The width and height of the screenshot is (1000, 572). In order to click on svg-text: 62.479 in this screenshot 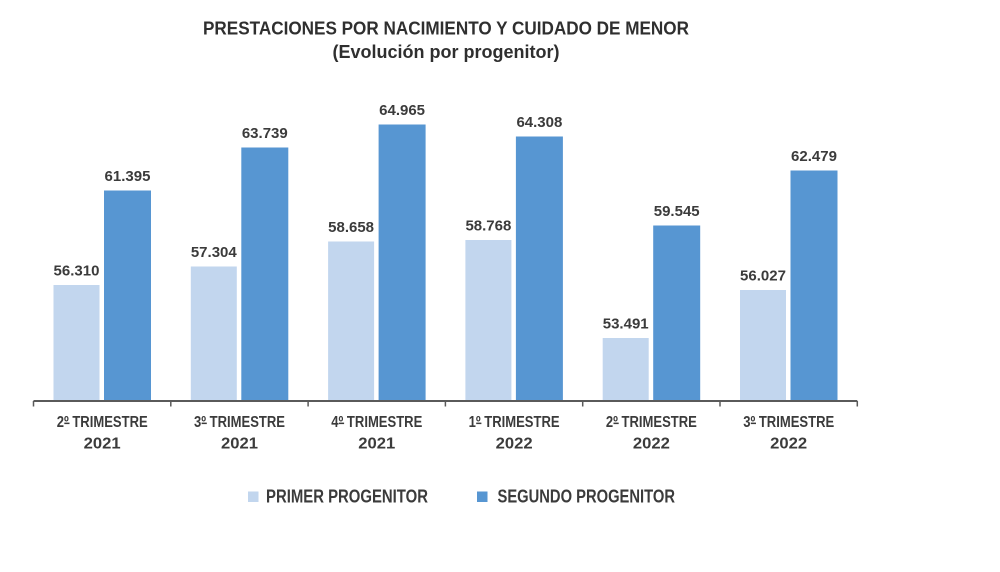, I will do `click(814, 156)`.